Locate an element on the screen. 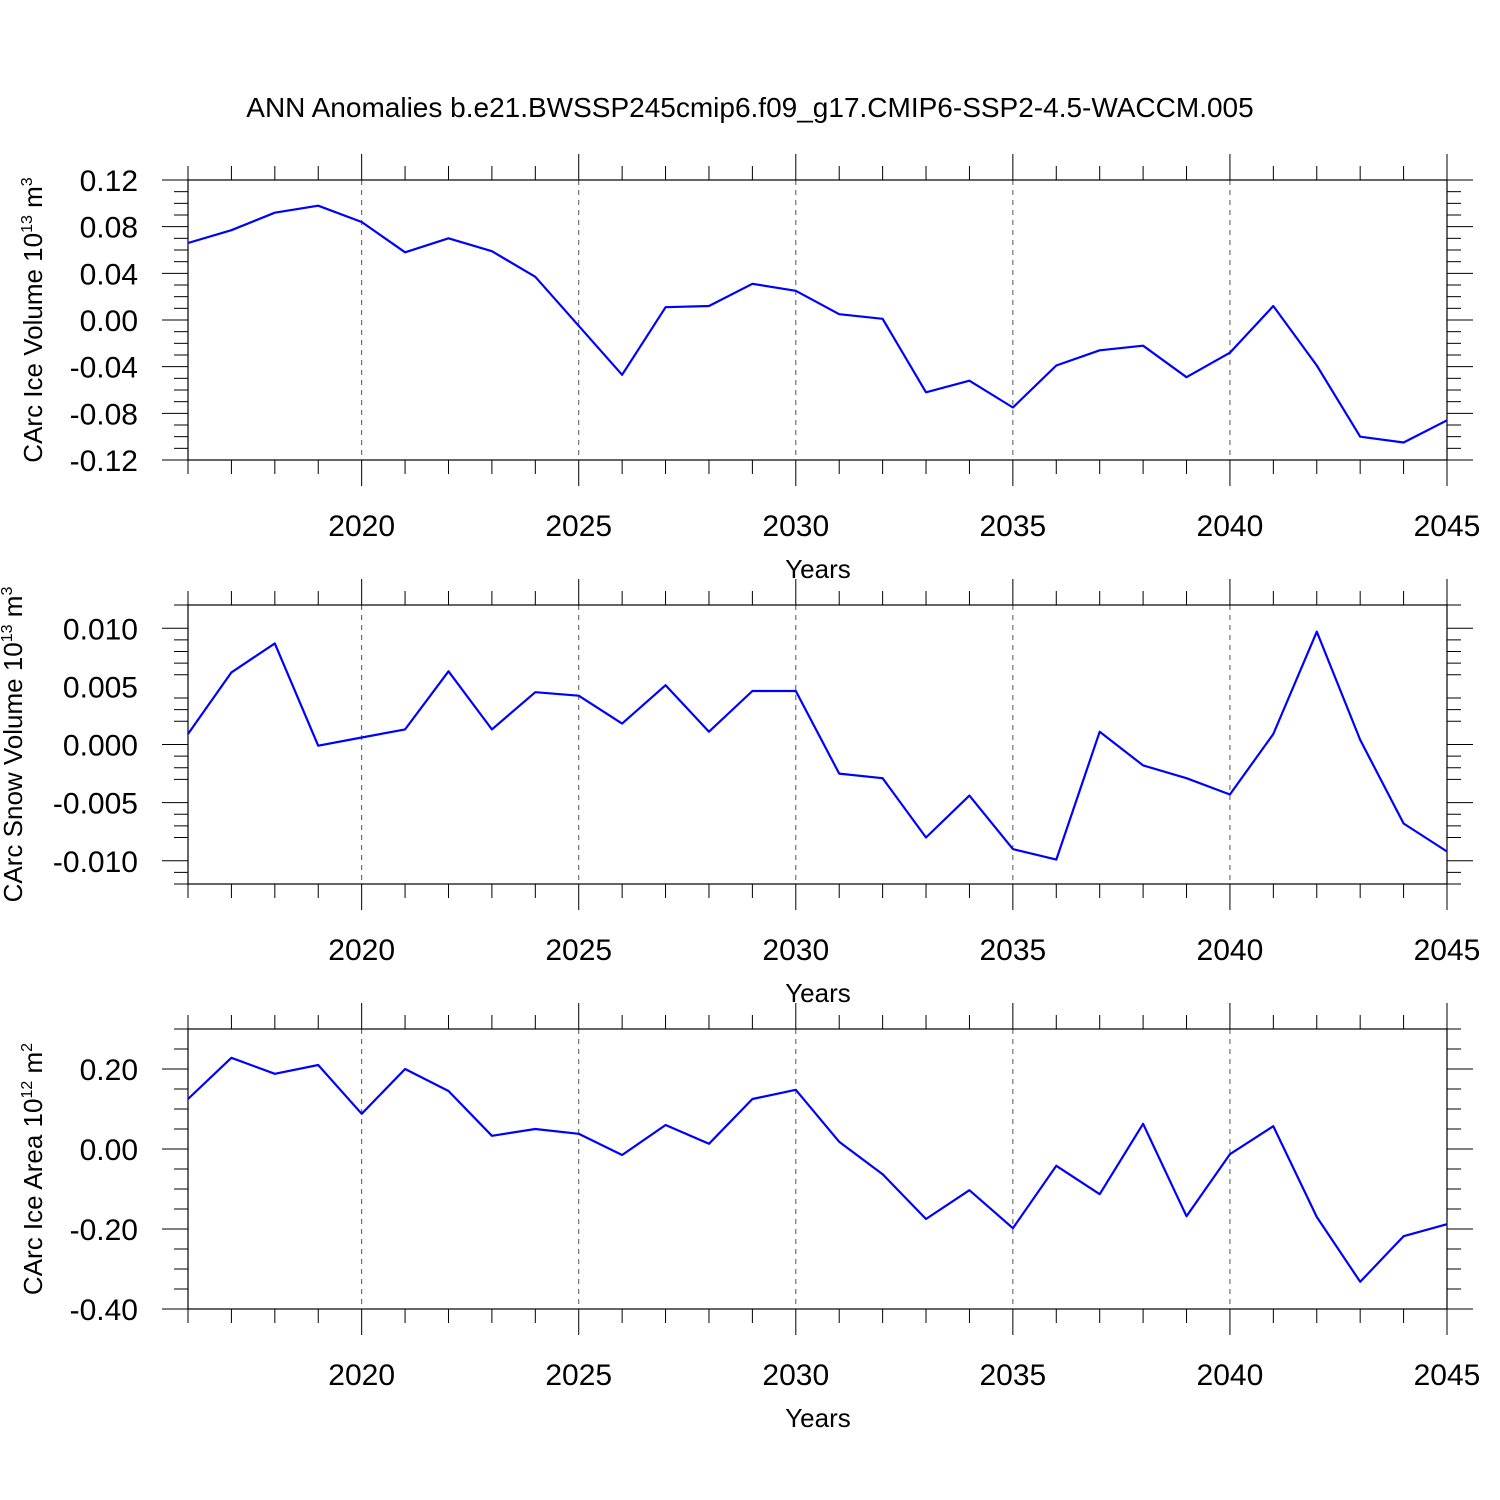  y-axis-label: CArc Snow Volume 1013 m3 is located at coordinates (14, 745).